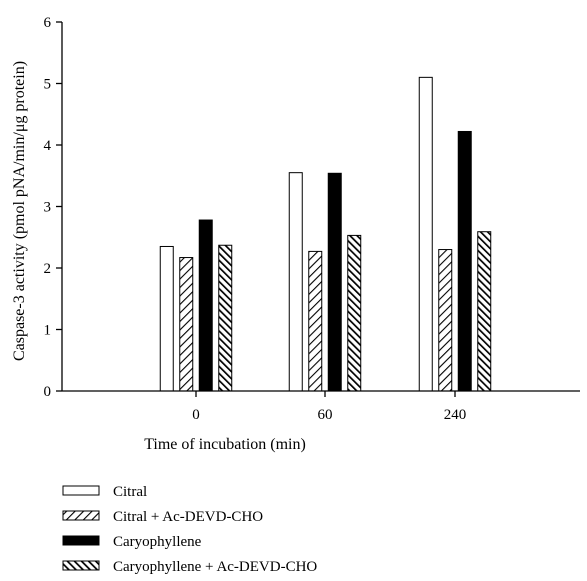 The width and height of the screenshot is (587, 581). What do you see at coordinates (48, 208) in the screenshot?
I see `y-tick-label: 3` at bounding box center [48, 208].